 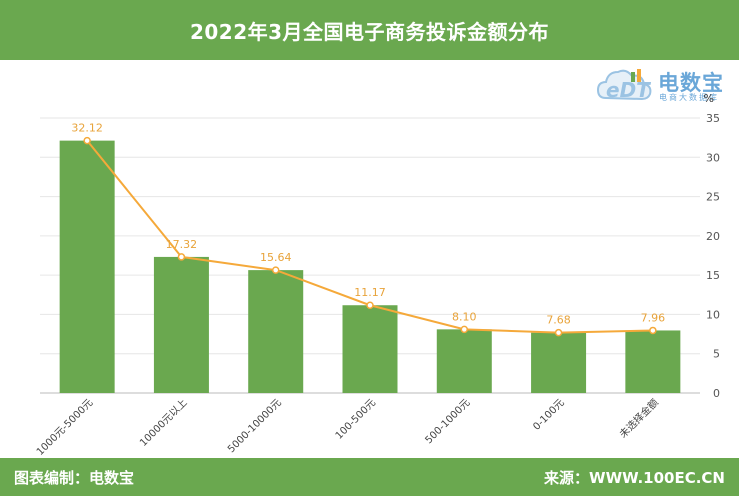 What do you see at coordinates (65, 427) in the screenshot?
I see `x-tick-label: 1000元-5000元` at bounding box center [65, 427].